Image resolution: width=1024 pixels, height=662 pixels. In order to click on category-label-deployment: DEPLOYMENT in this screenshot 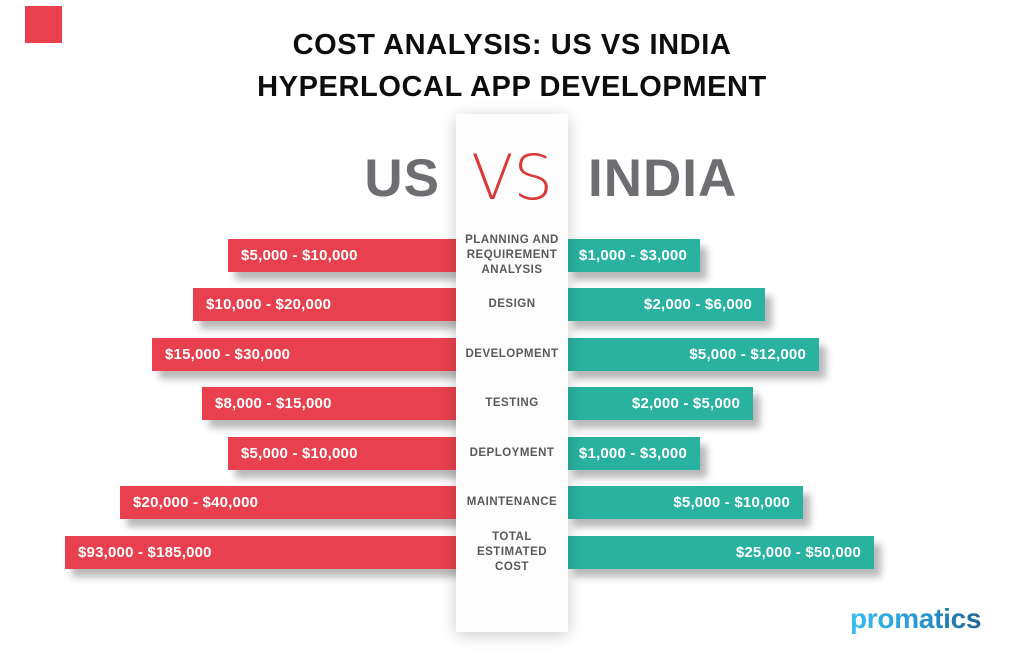, I will do `click(512, 453)`.